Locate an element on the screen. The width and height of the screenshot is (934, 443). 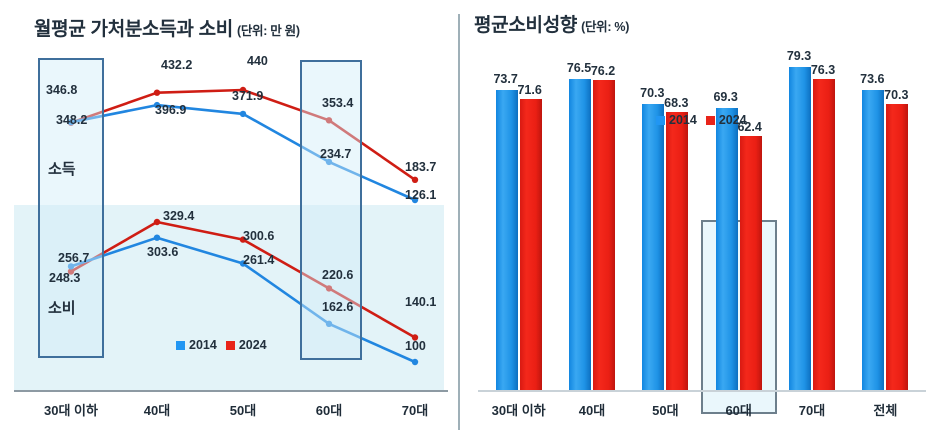
left-legend-item-2014: 2014 is located at coordinates (196, 345).